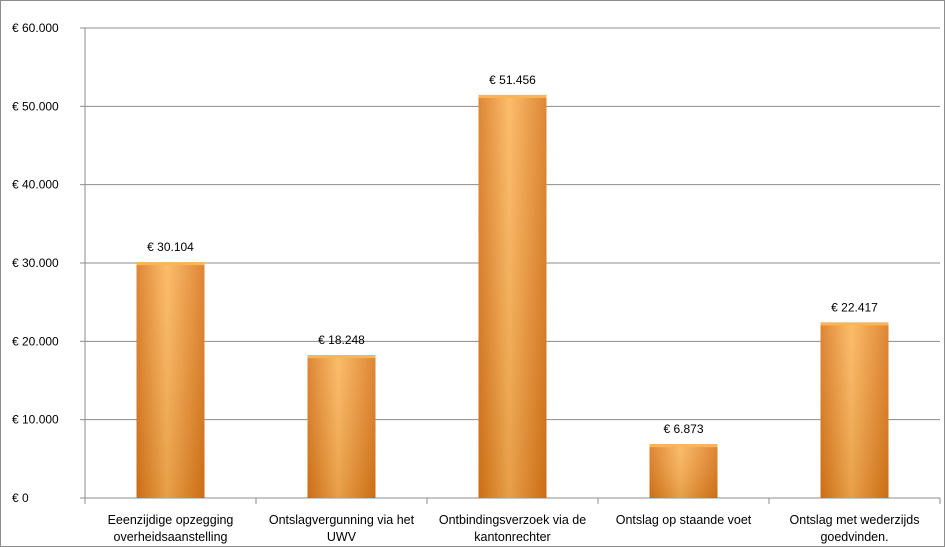 The image size is (945, 547). What do you see at coordinates (512, 537) in the screenshot?
I see `x-category-label: kantonrechter` at bounding box center [512, 537].